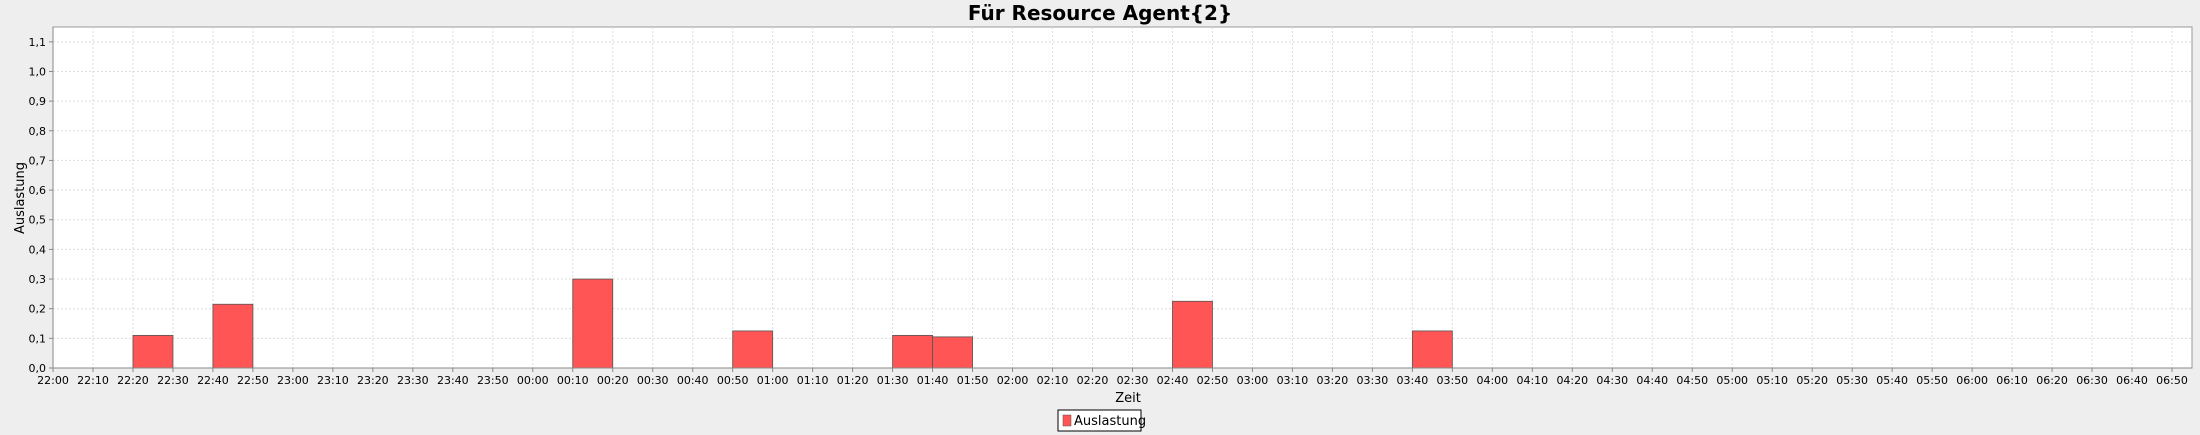 Image resolution: width=2200 pixels, height=435 pixels. What do you see at coordinates (453, 380) in the screenshot?
I see `x-tick-label: 23:40` at bounding box center [453, 380].